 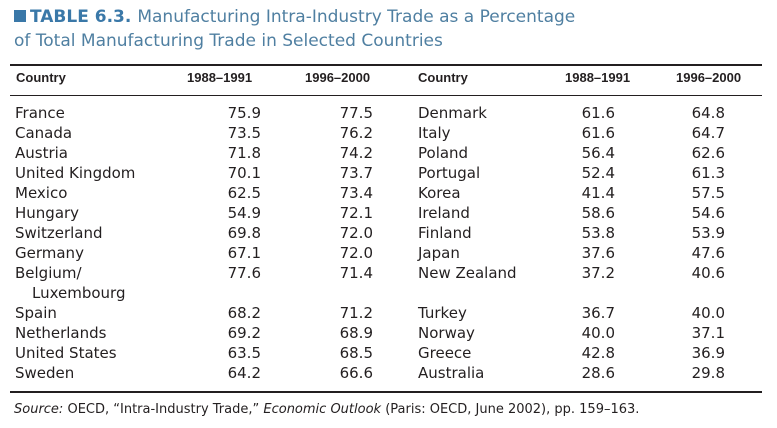 I want to click on value-1988-1991: 69.8, so click(x=244, y=233).